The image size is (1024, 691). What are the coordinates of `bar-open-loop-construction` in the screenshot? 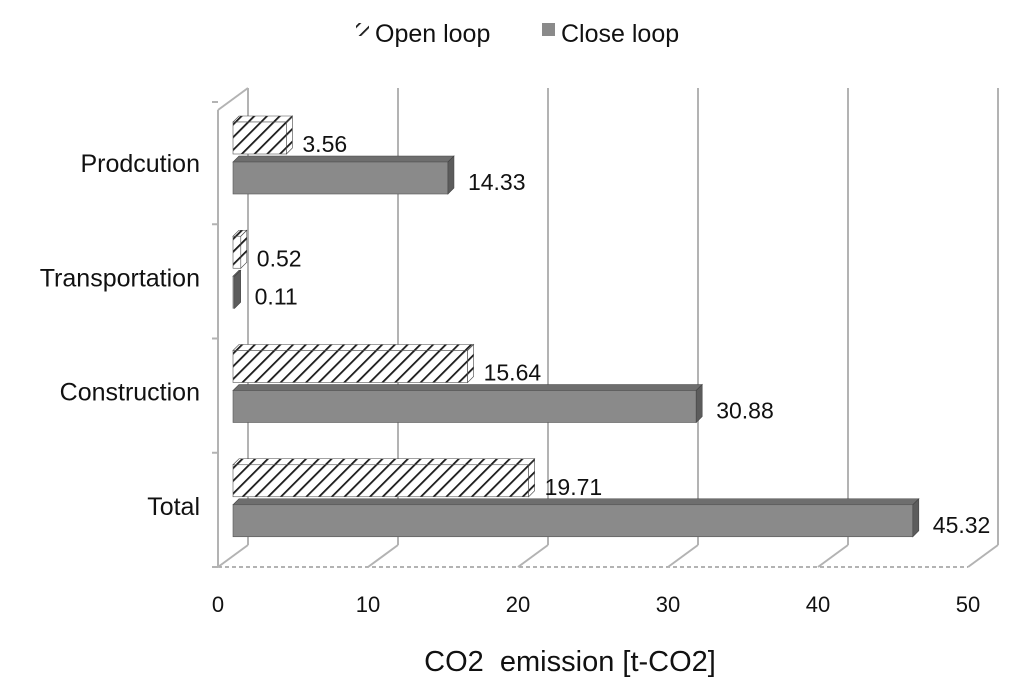 It's located at (353, 363).